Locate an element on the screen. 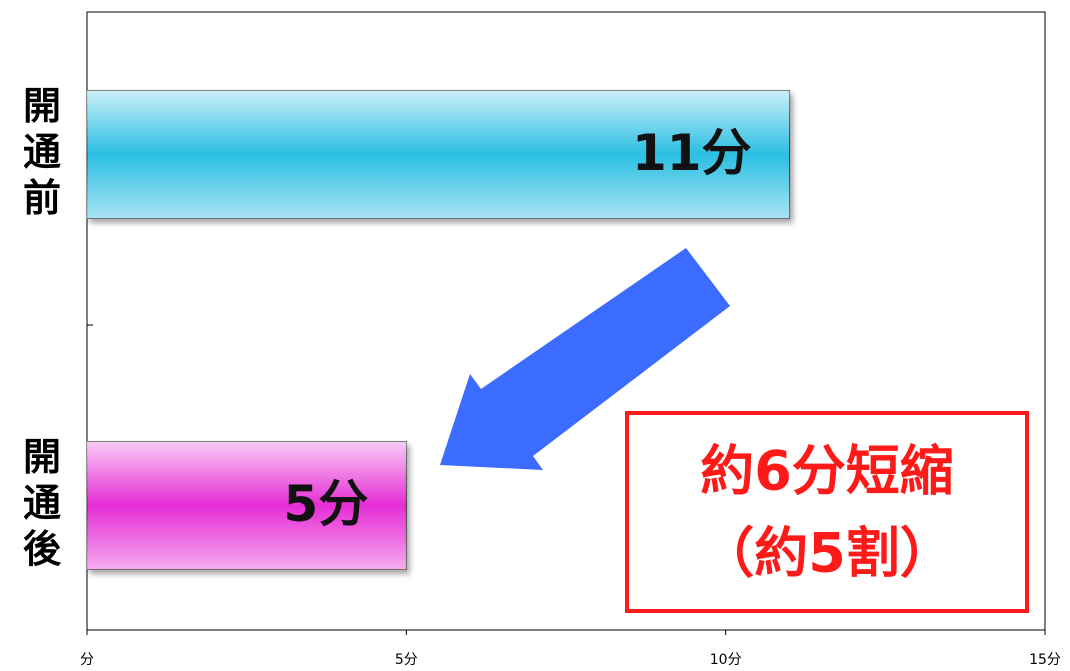 This screenshot has width=1070, height=671. x-tick-label: 10分 is located at coordinates (726, 660).